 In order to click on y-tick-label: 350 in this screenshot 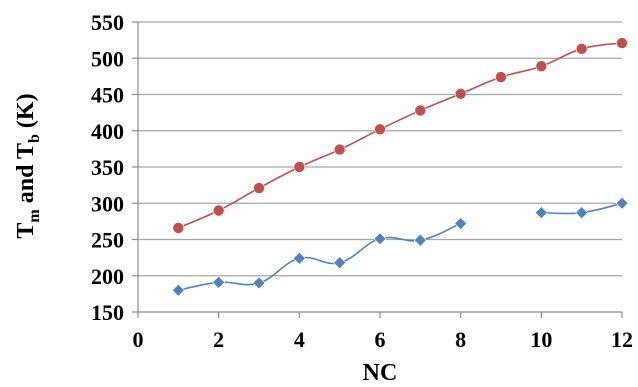, I will do `click(107, 167)`.